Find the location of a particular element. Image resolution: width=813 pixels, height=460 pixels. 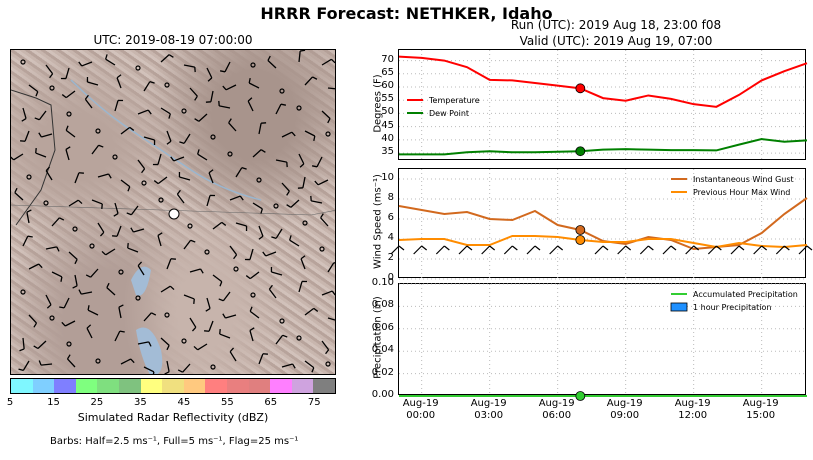

legend-label: Temperature is located at coordinates (454, 100).